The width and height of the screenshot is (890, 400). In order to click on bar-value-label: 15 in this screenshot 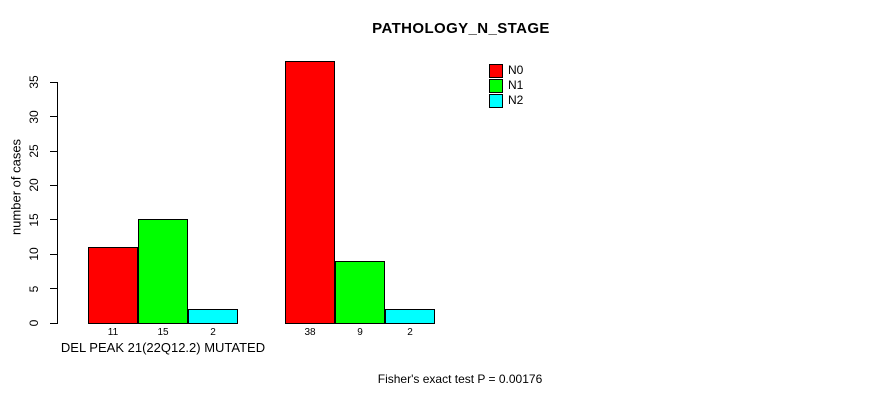, I will do `click(163, 332)`.